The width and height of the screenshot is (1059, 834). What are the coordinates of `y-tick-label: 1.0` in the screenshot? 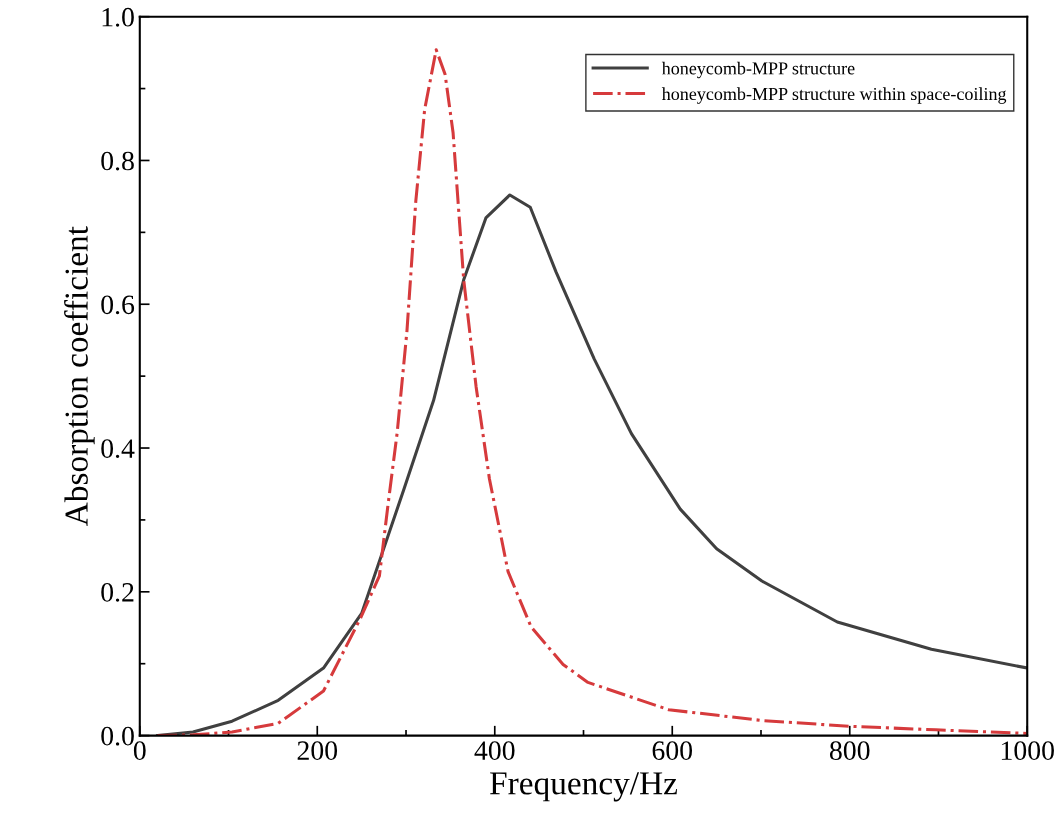 It's located at (118, 17).